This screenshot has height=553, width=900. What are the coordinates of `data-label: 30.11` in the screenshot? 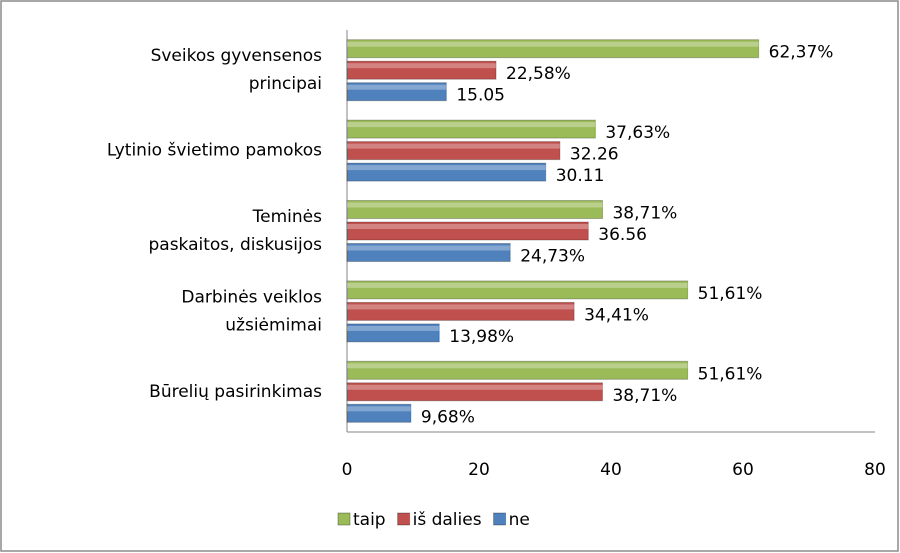 It's located at (580, 176).